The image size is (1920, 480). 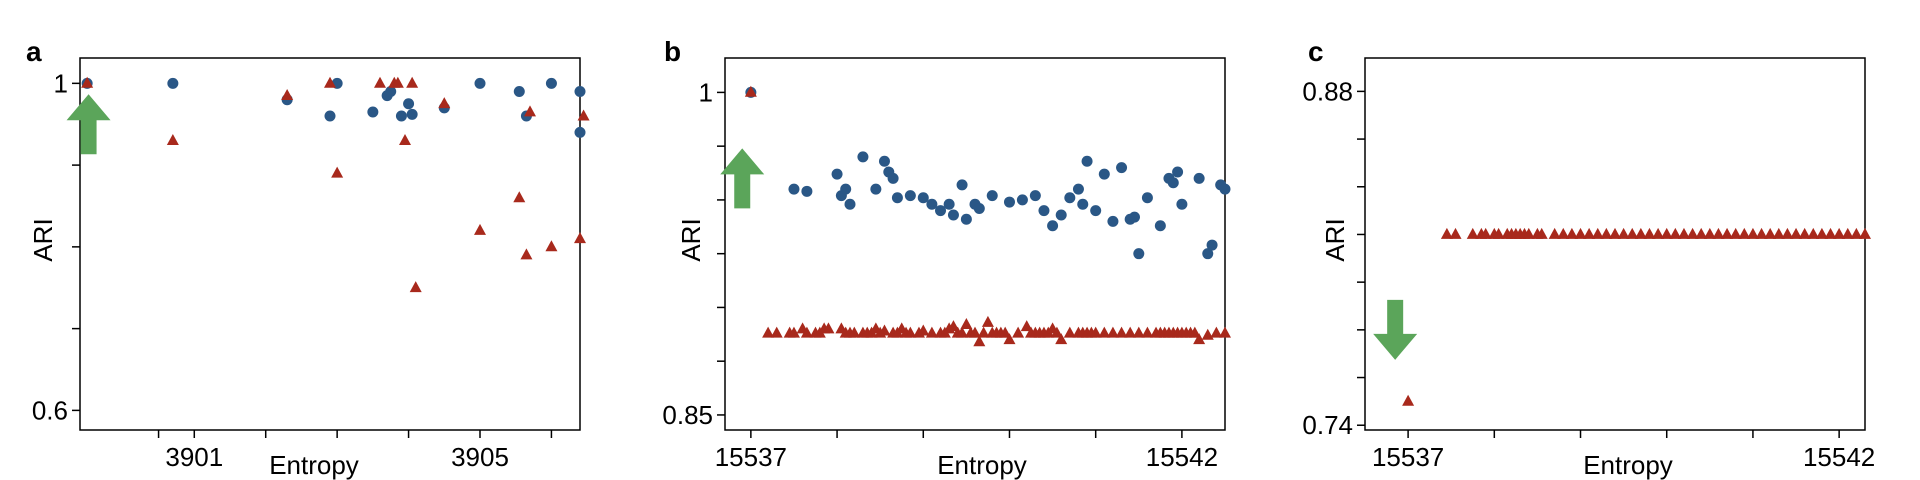 I want to click on panel-a-xlabel: Entropy, so click(x=314, y=465).